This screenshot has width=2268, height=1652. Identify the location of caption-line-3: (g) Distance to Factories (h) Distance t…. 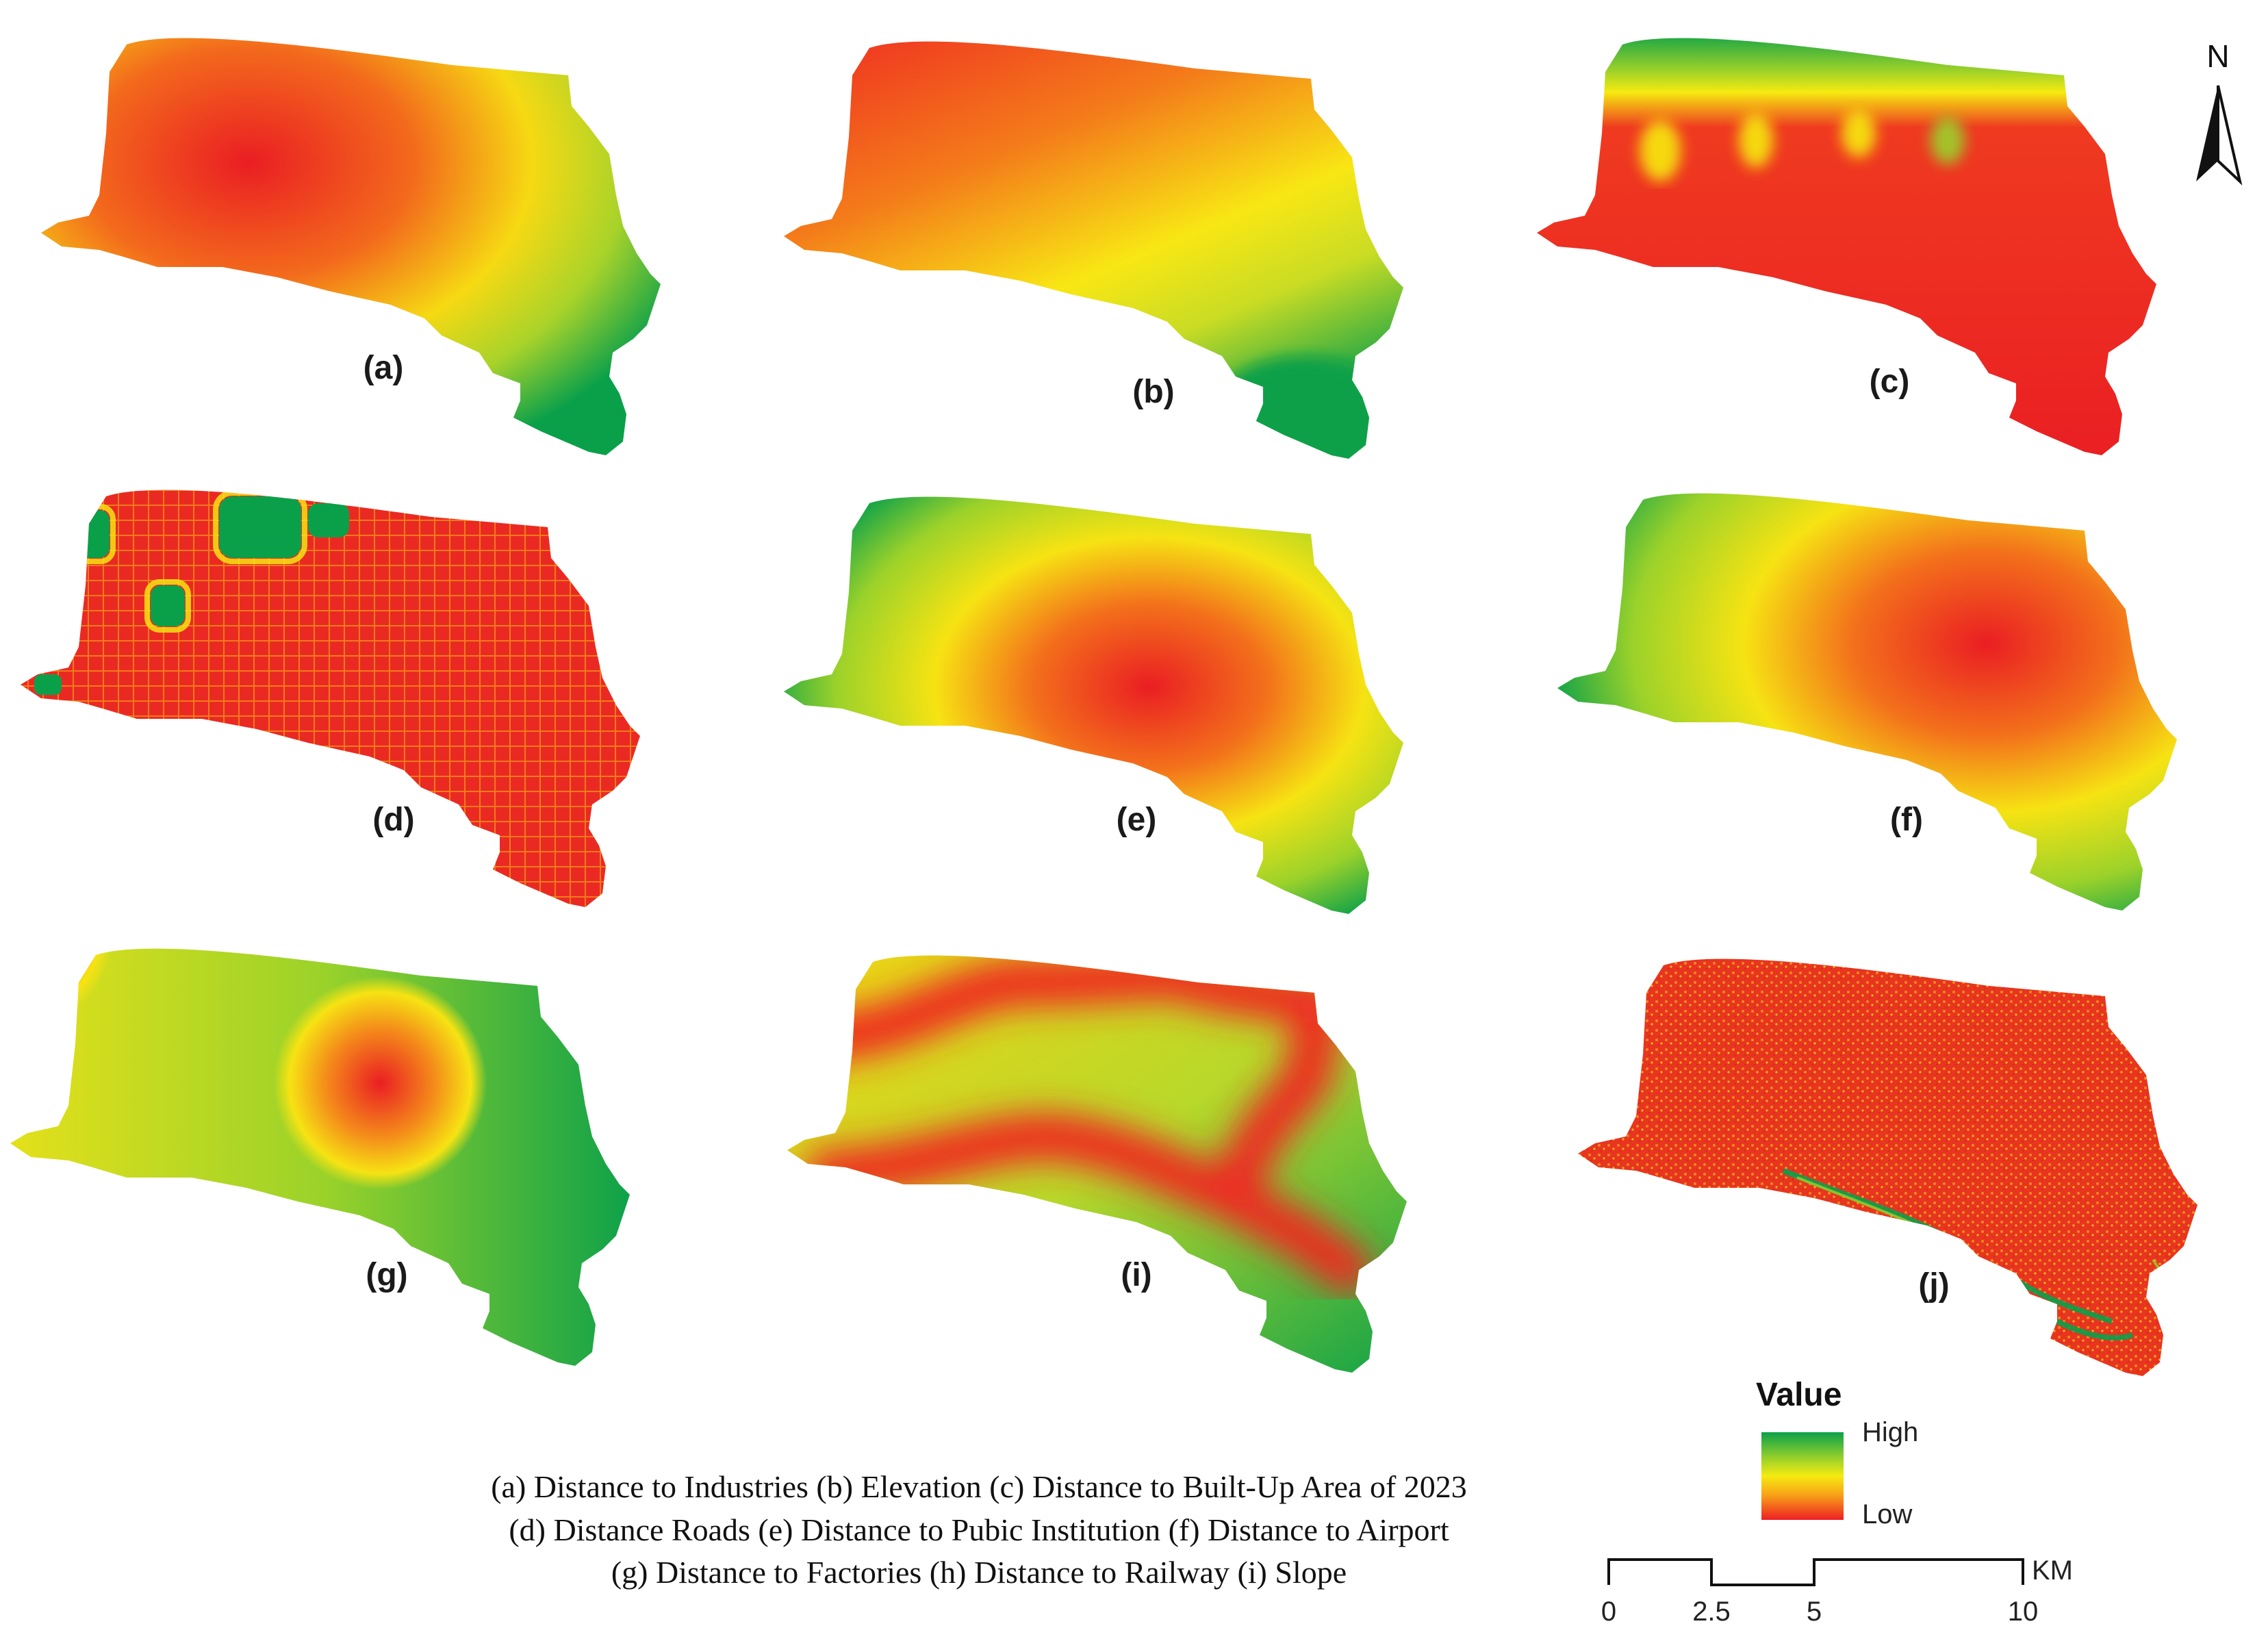
(979, 1572).